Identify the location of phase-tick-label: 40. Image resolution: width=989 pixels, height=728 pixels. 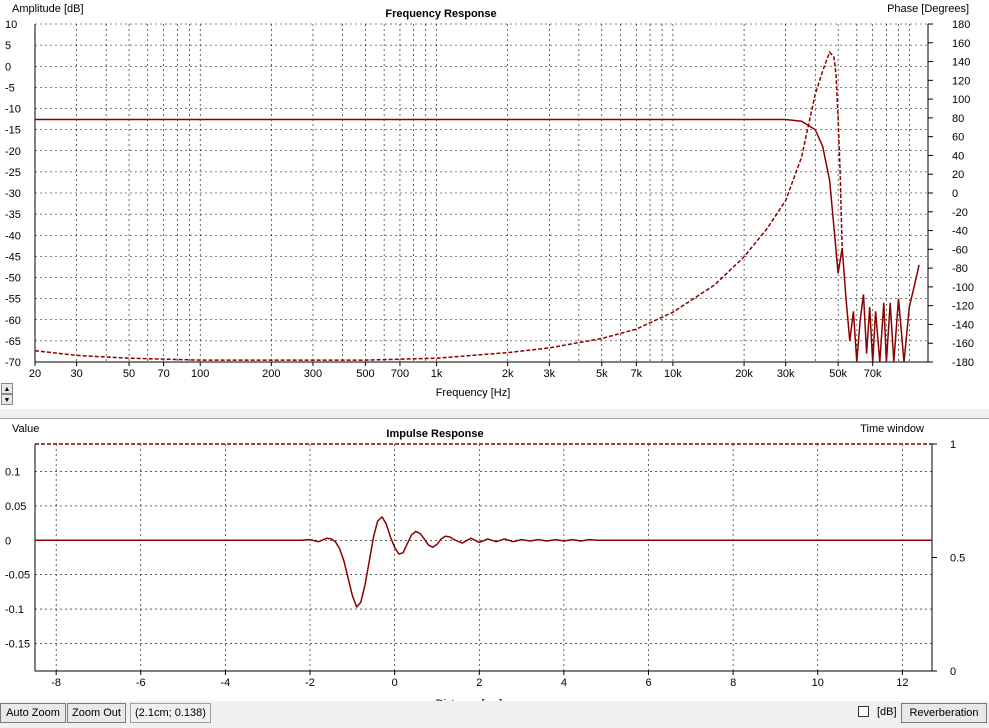
(958, 156).